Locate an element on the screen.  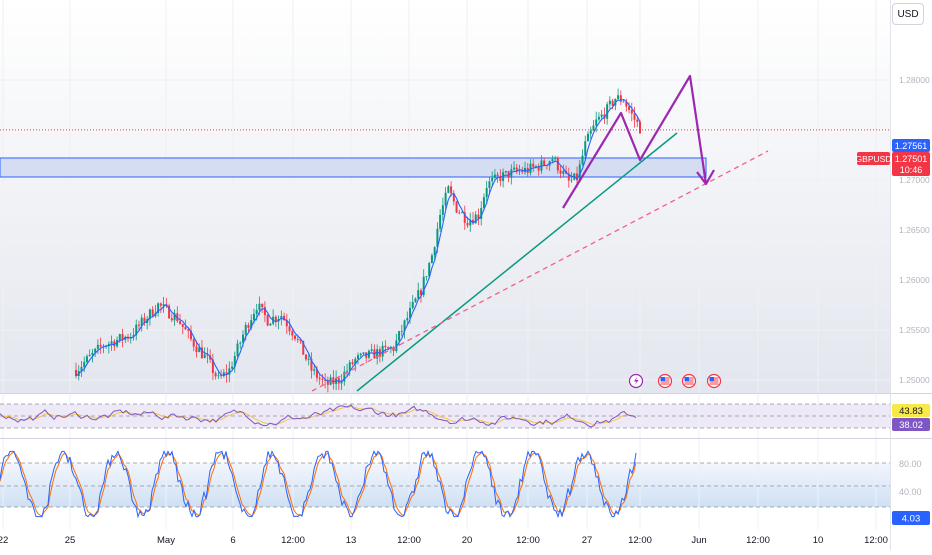
price-axis-background is located at coordinates (911, 265).